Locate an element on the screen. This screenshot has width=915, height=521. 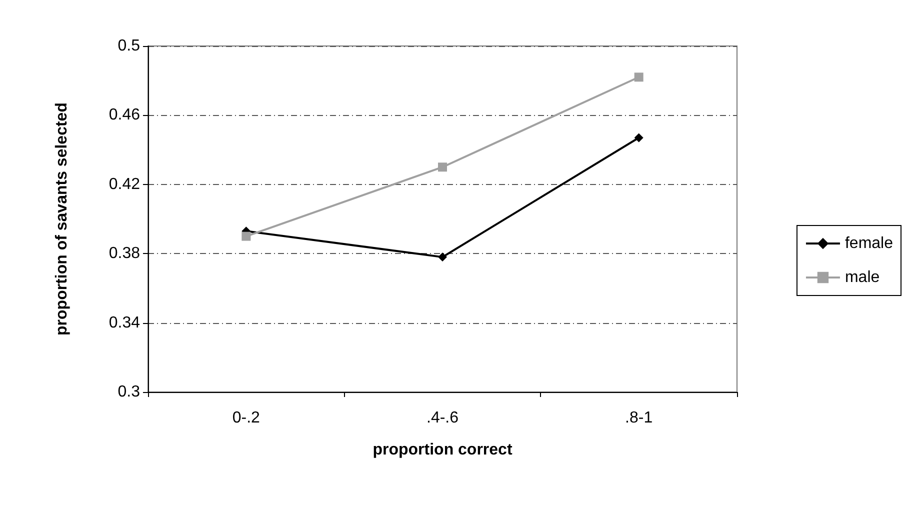
y-axis-title: proportion of savants selected is located at coordinates (62, 219).